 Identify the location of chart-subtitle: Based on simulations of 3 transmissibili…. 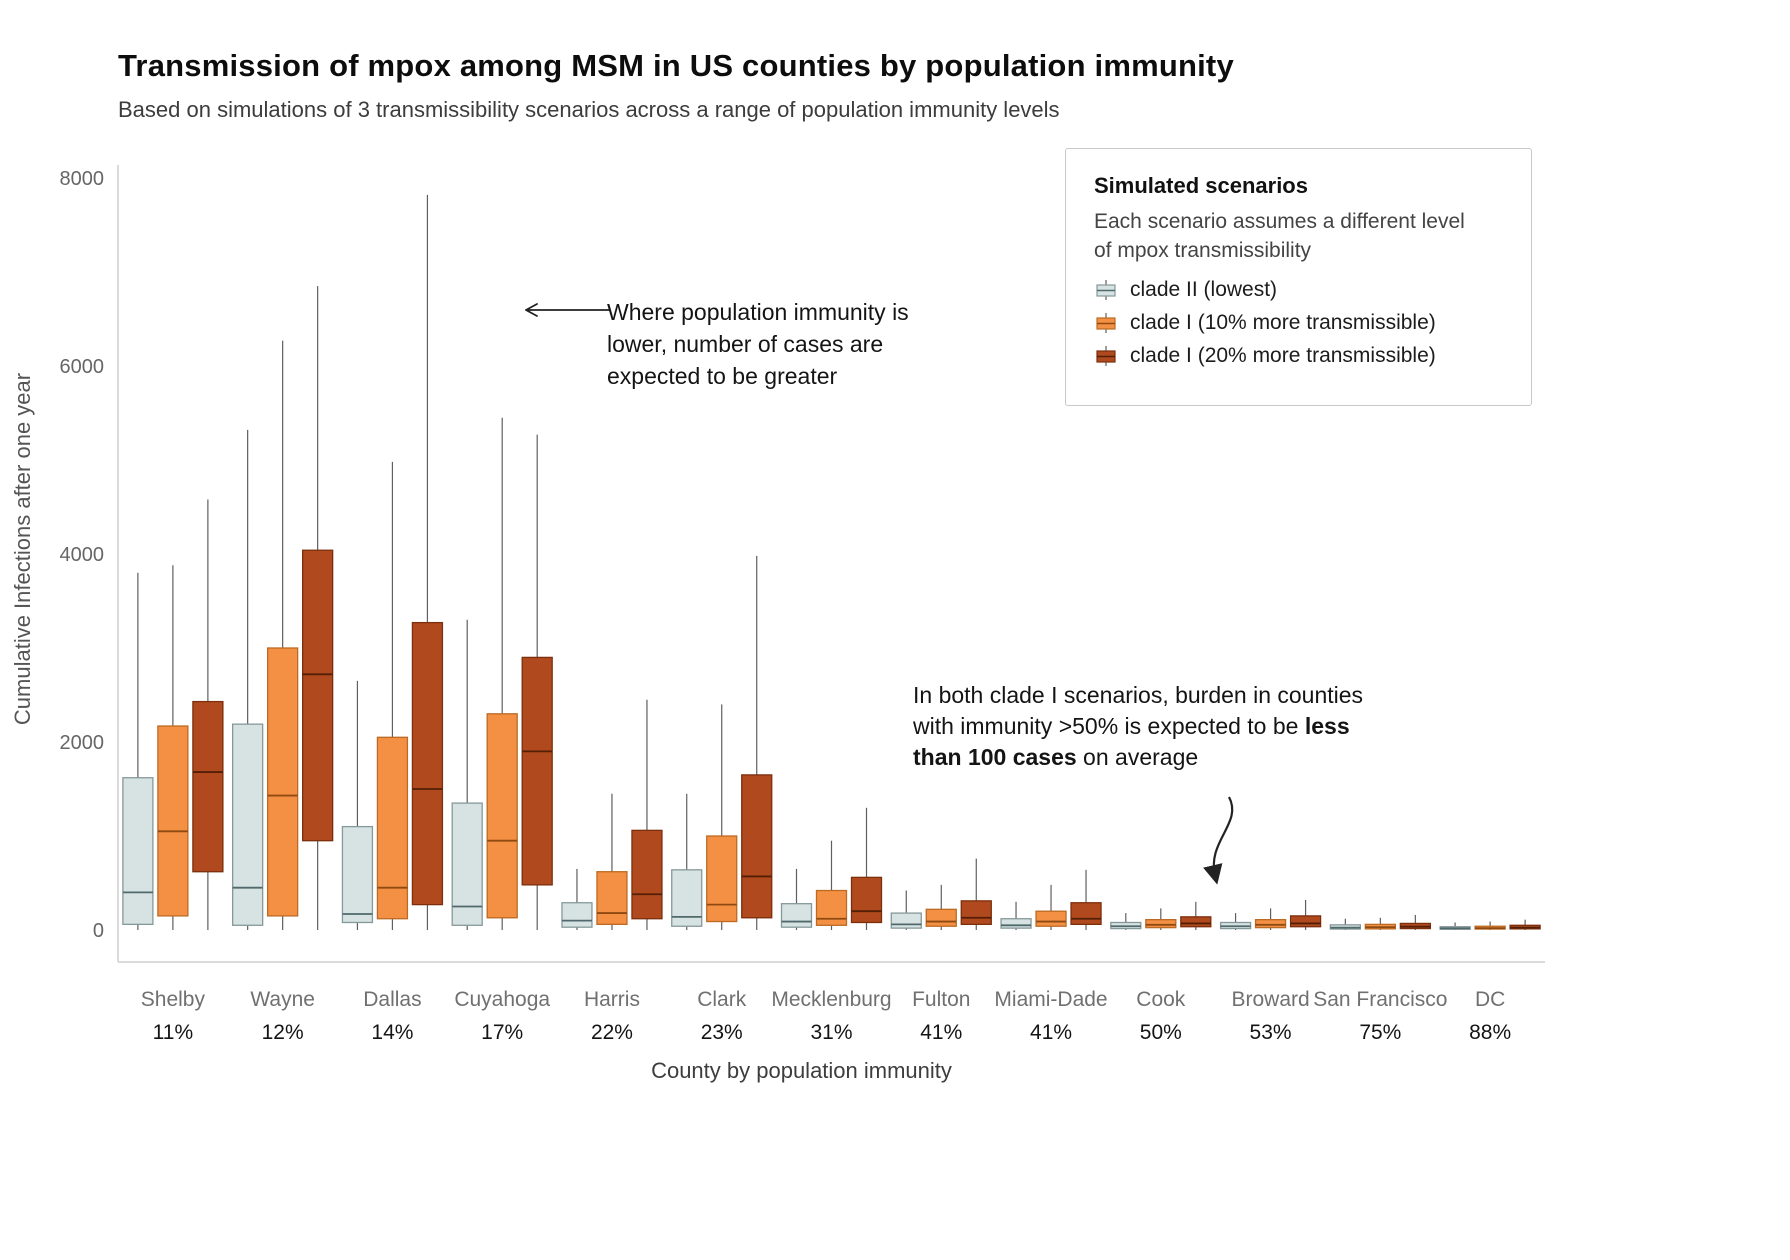
(589, 109).